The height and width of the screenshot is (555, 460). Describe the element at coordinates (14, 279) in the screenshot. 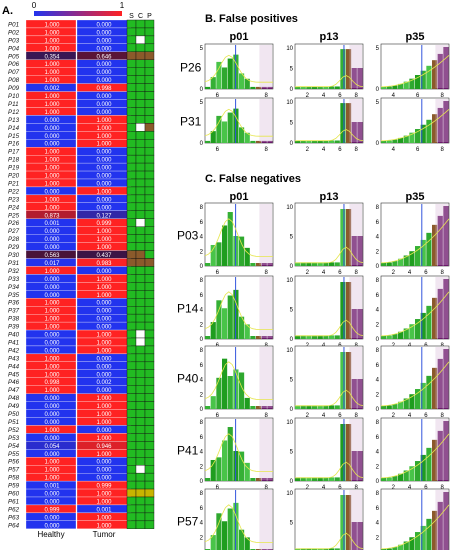

I see `row-label: P33` at that location.